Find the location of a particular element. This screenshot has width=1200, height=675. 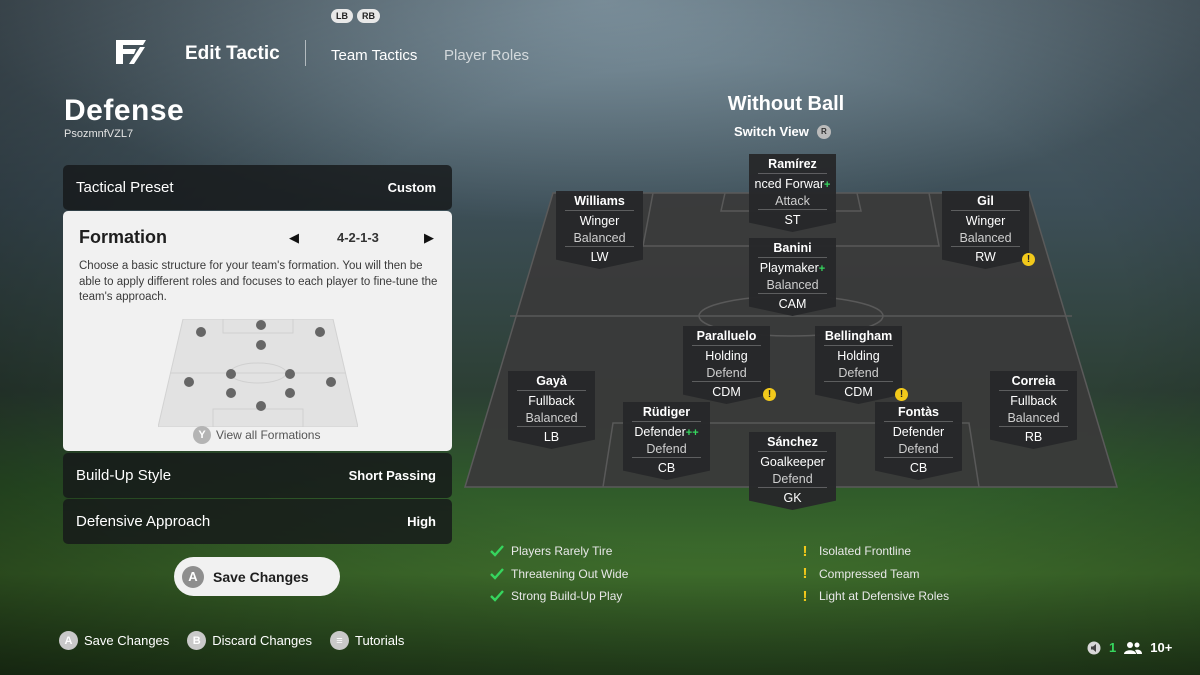

player-name: Gil is located at coordinates (985, 201).